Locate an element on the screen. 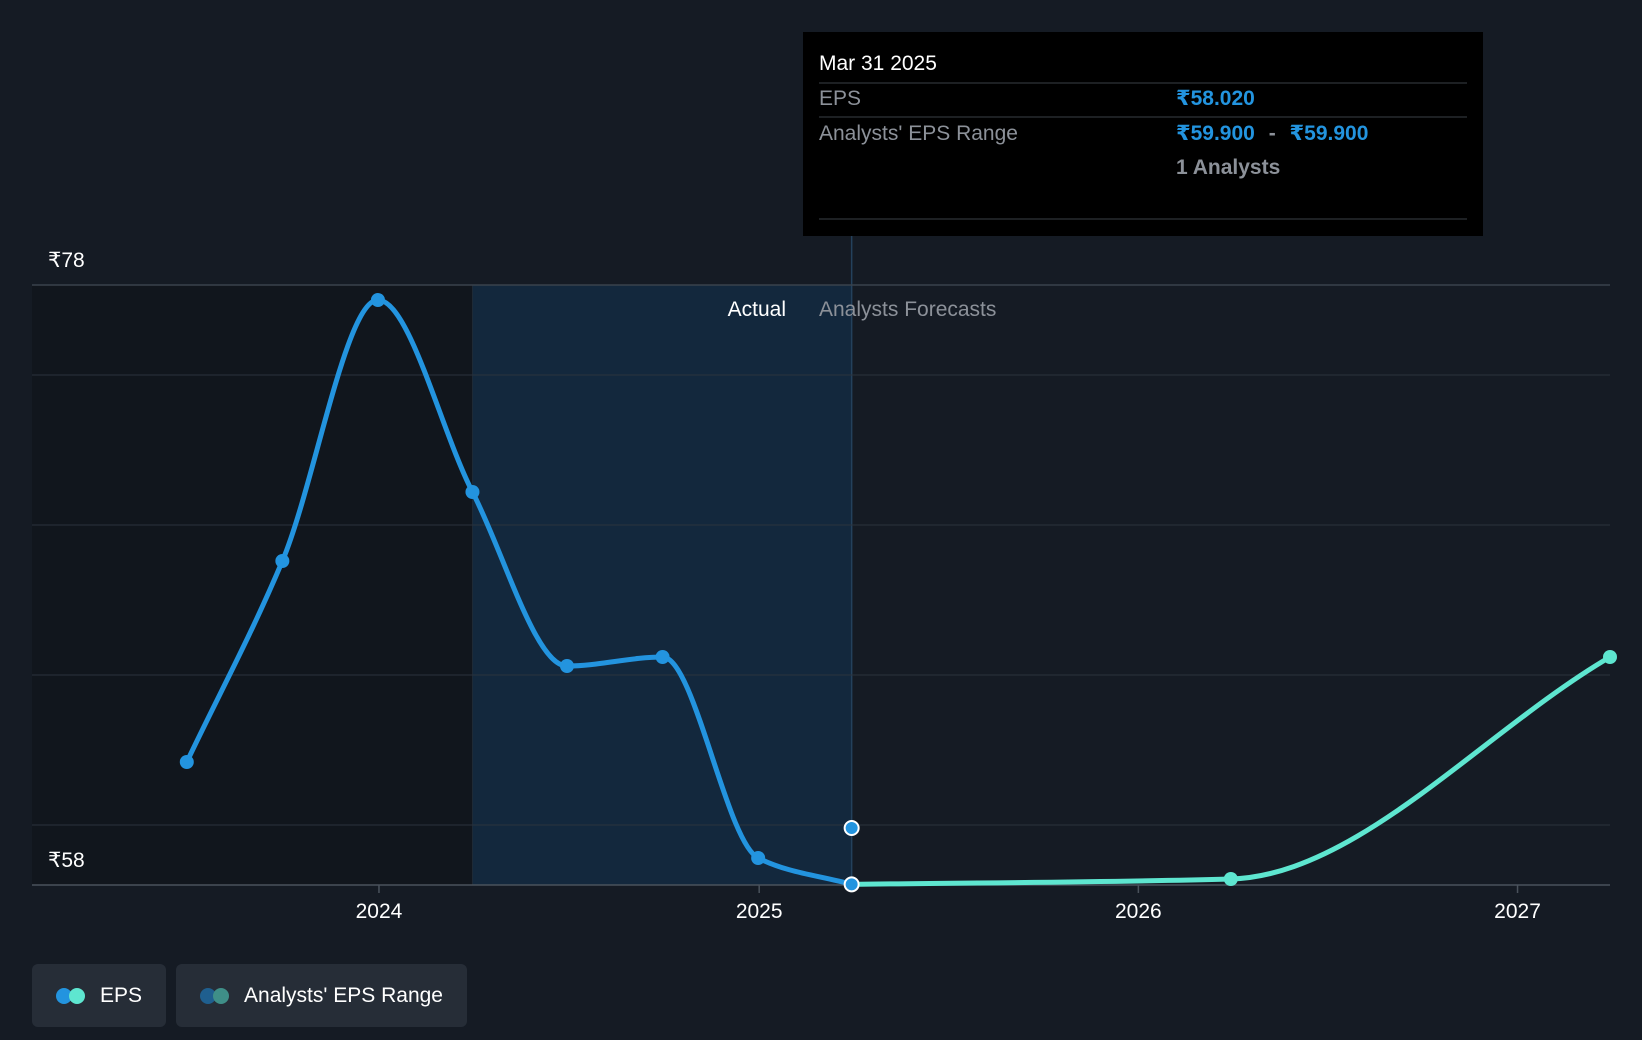 The height and width of the screenshot is (1040, 1642). tooltip-range-label: Analysts' EPS Range is located at coordinates (918, 133).